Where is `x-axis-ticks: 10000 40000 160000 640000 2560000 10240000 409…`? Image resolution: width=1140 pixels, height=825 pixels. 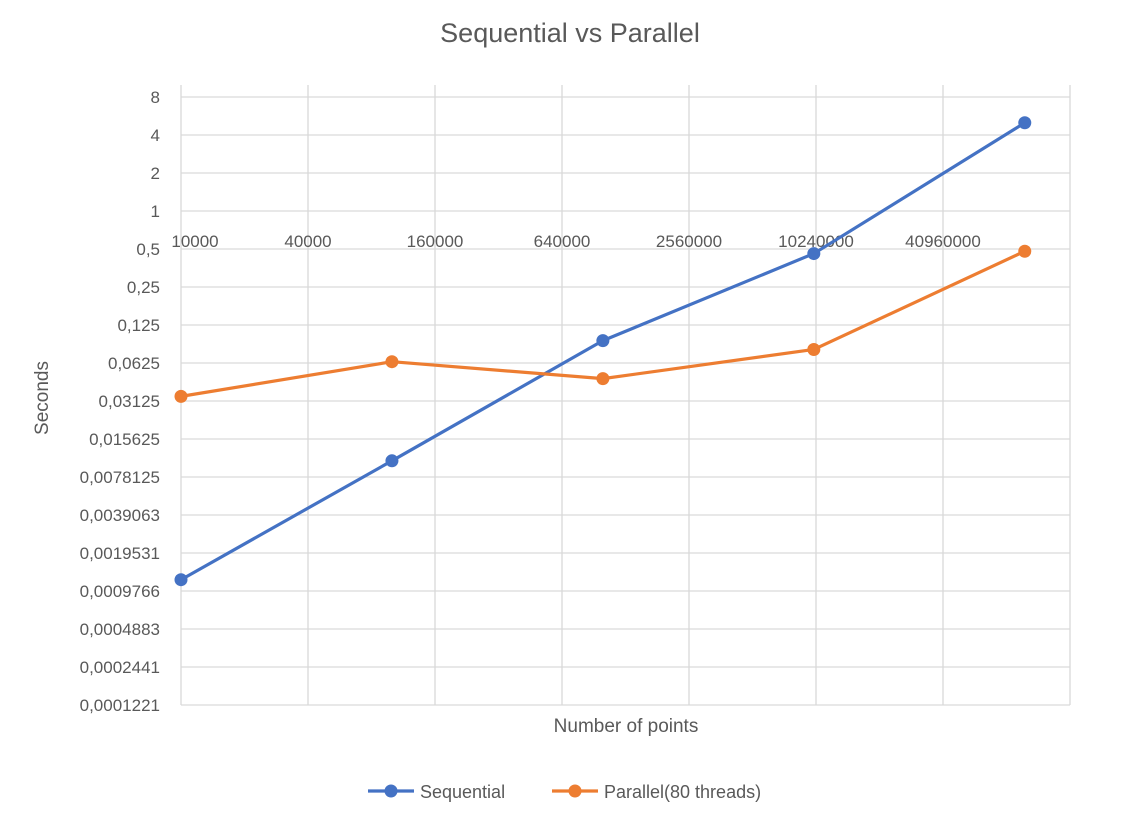 x-axis-ticks: 10000 40000 160000 640000 2560000 10240000 409… is located at coordinates (575, 241).